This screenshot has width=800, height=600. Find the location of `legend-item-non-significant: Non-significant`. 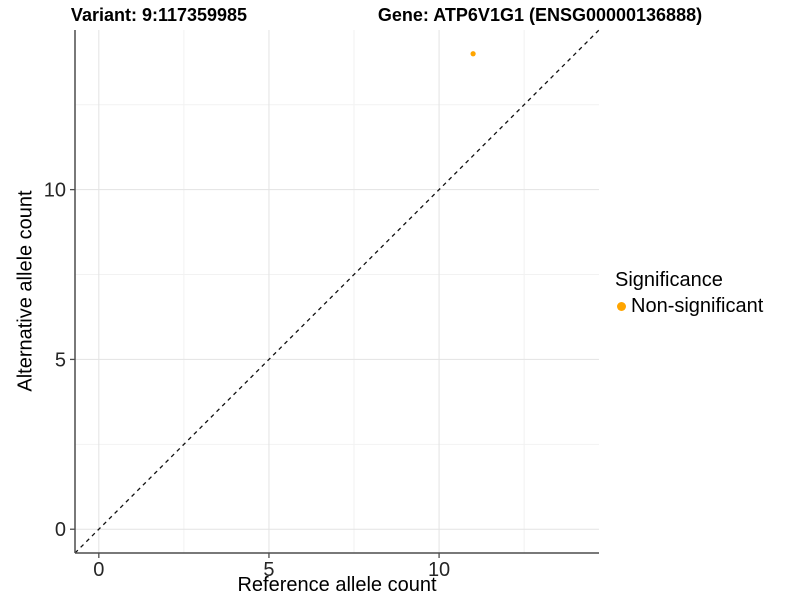

legend-item-non-significant: Non-significant is located at coordinates (689, 306).